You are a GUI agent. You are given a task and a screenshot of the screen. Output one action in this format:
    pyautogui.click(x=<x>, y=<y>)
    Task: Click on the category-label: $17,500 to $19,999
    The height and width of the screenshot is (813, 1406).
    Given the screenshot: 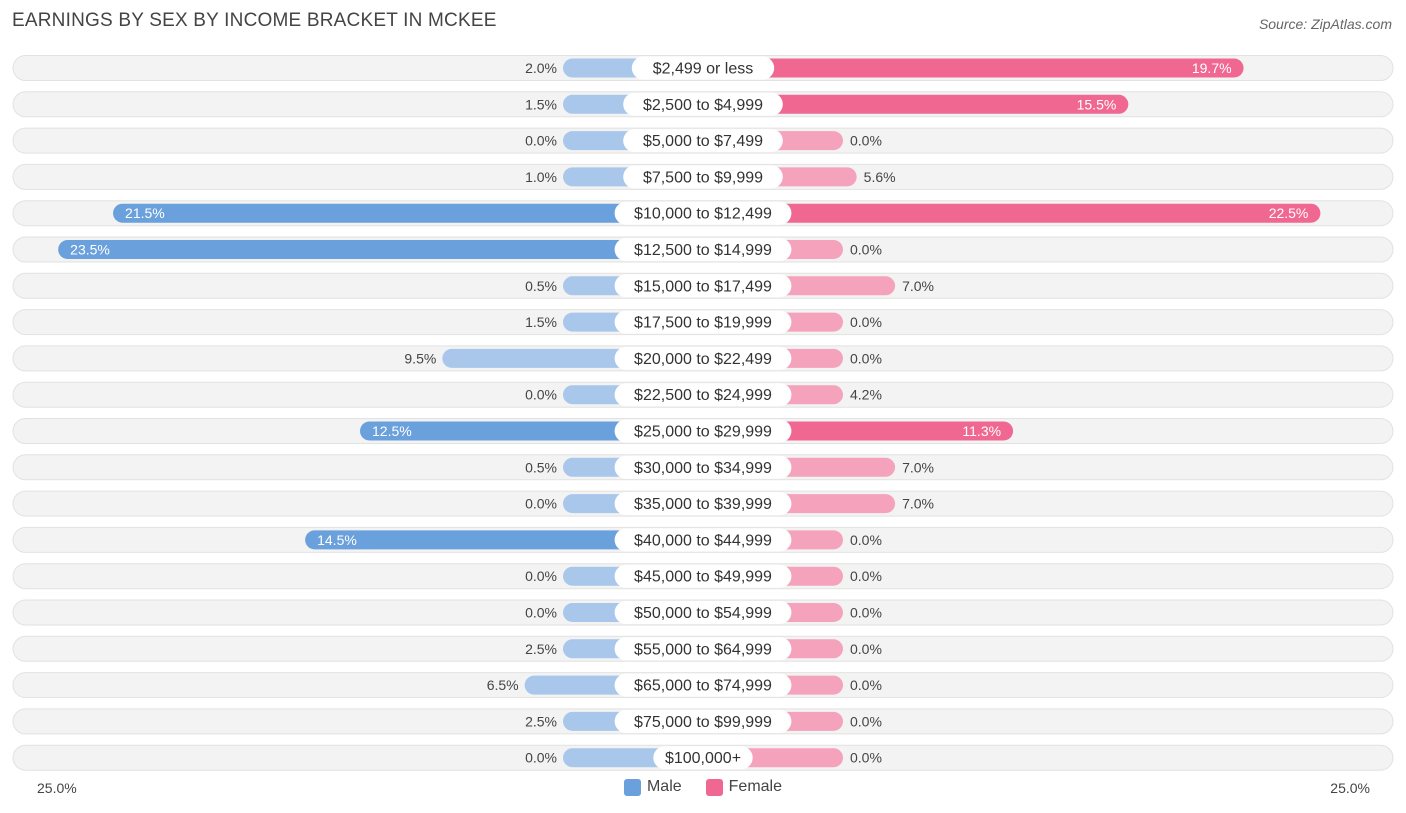 What is the action you would take?
    pyautogui.click(x=703, y=323)
    